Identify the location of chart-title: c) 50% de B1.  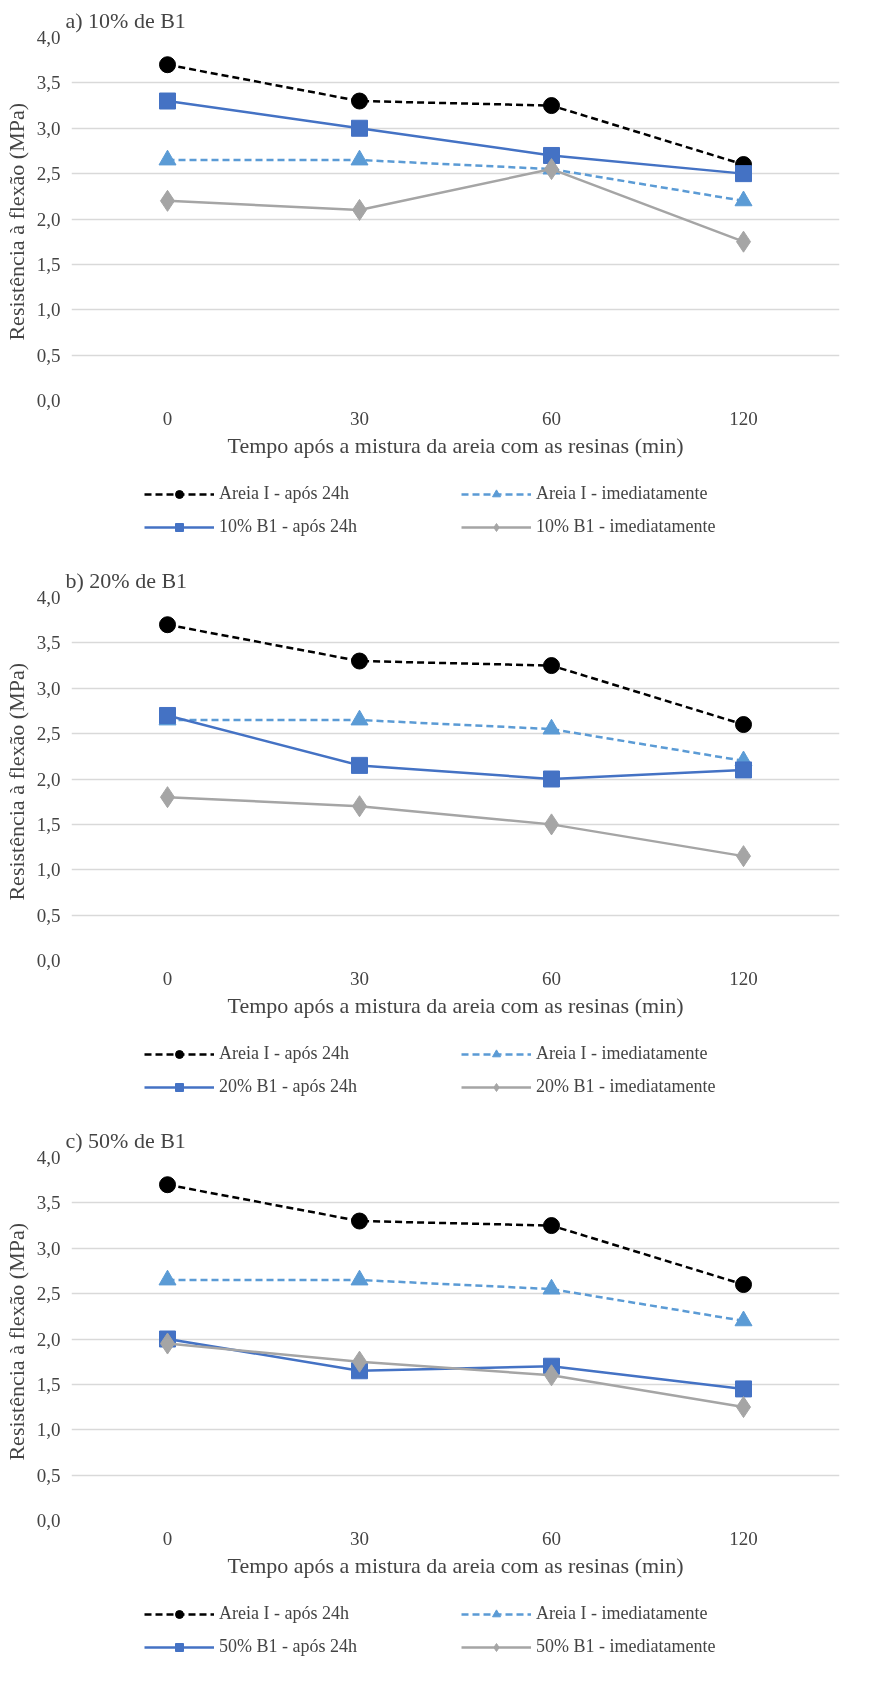
(125, 1140).